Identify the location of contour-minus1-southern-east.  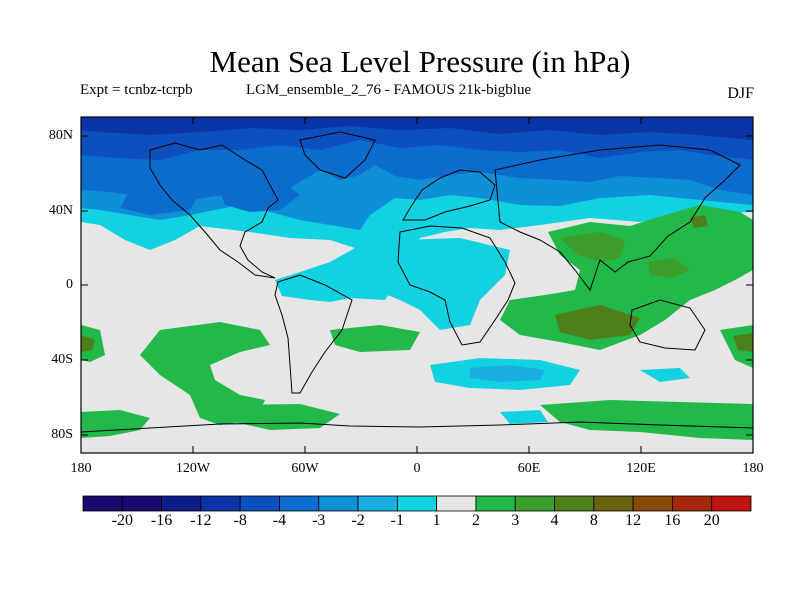
(665, 375).